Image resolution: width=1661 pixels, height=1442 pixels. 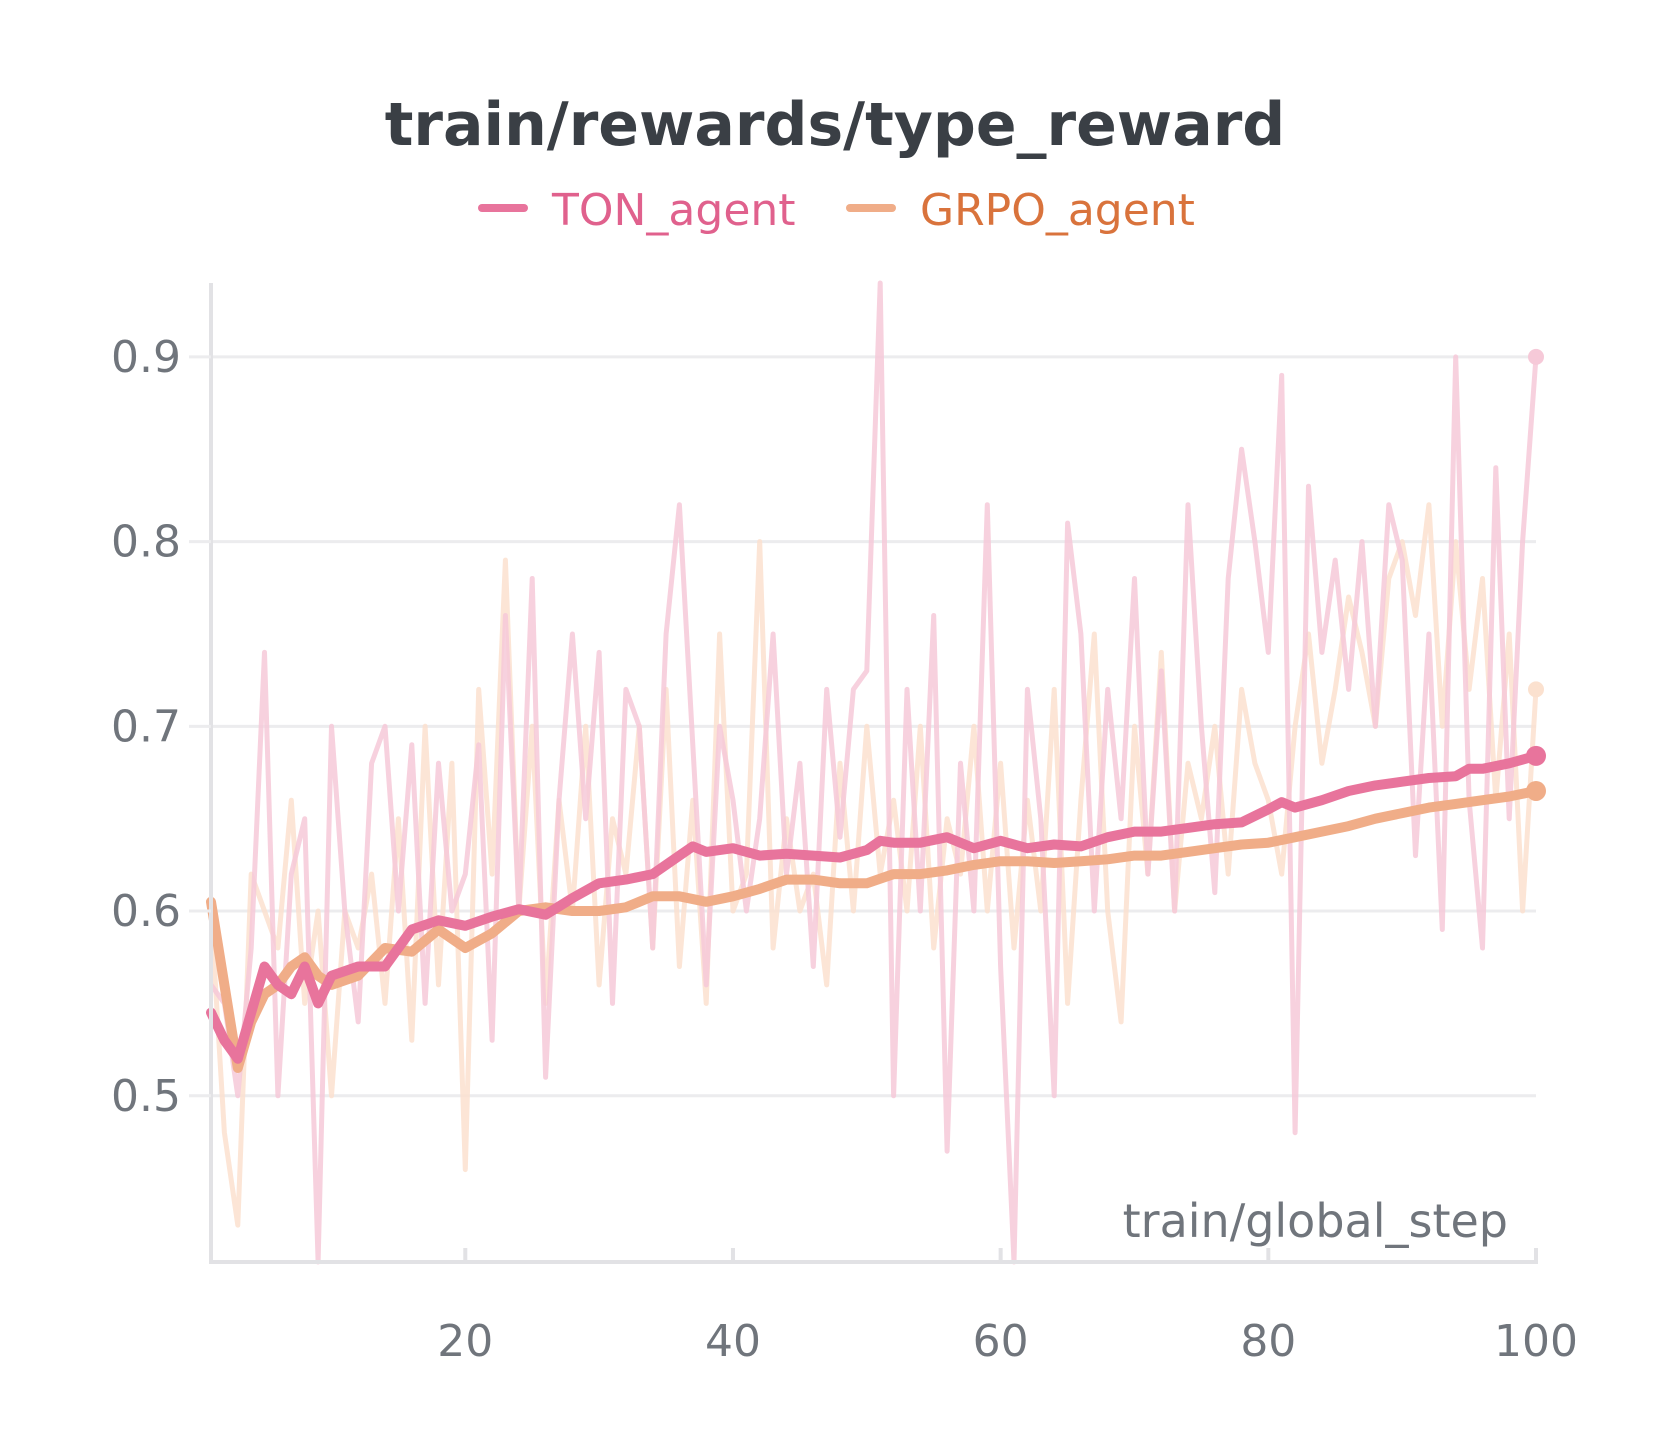 I want to click on x-tick-label: 40, so click(x=733, y=1341).